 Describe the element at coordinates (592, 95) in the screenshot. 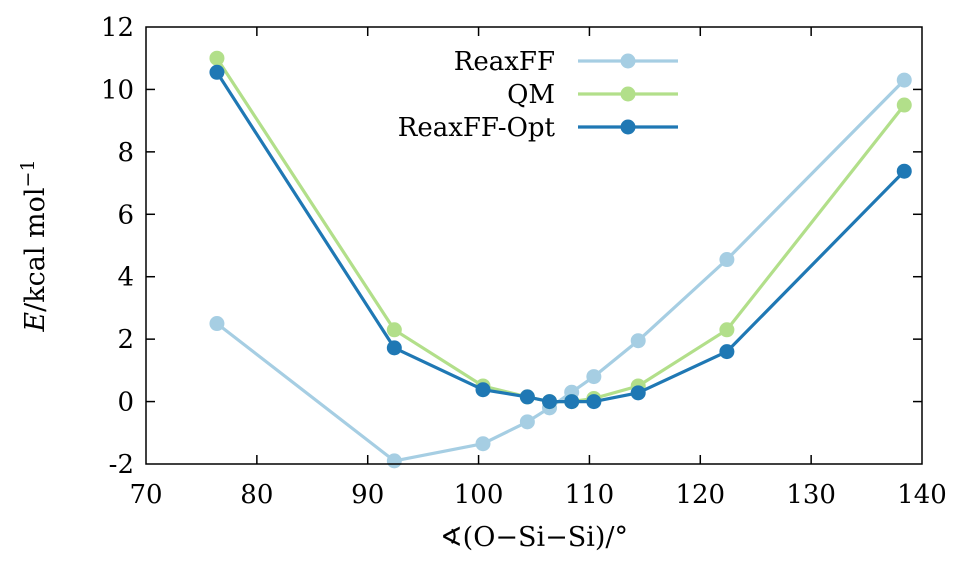

I see `legend-item-qm: QM` at that location.